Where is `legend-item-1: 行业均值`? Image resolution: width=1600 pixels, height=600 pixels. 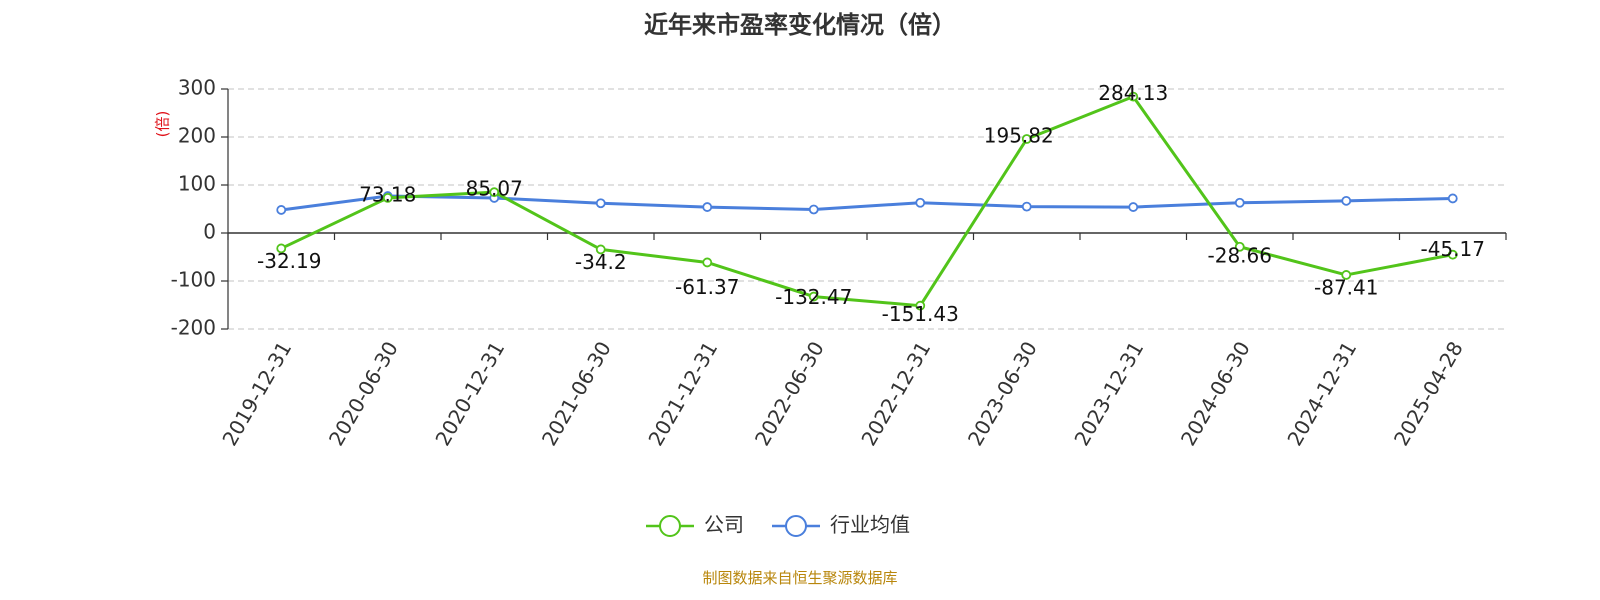
legend-item-1: 行业均值 is located at coordinates (841, 525).